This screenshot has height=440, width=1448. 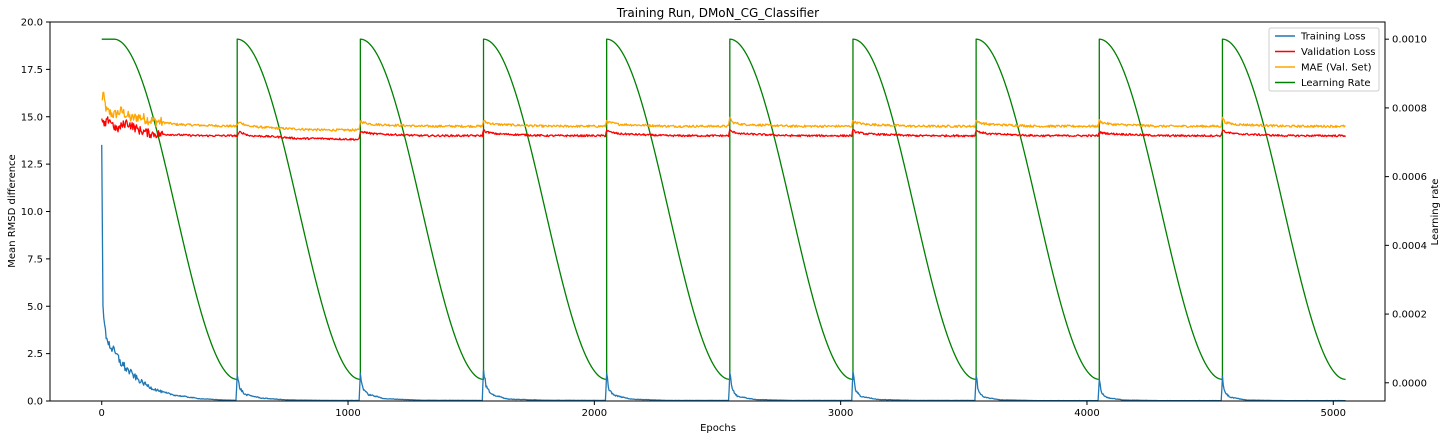 I want to click on y-tick-label: 2.5, so click(x=35, y=354).